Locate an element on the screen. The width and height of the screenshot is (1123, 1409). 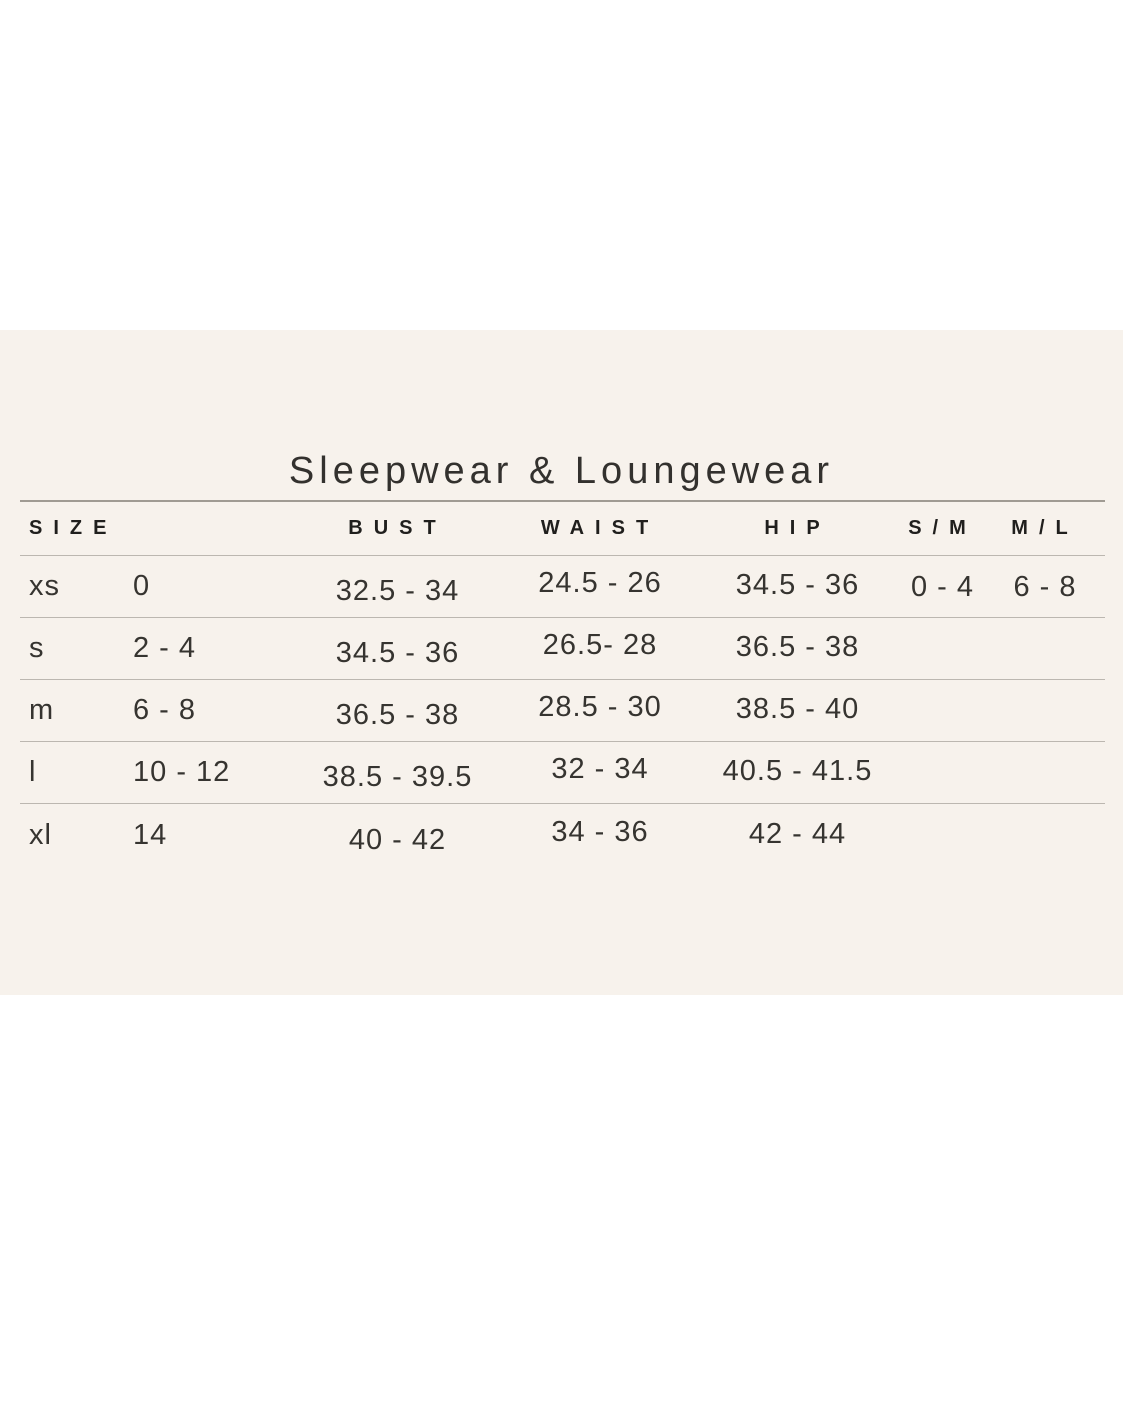
hip-cell: 38.5 - 40 is located at coordinates (797, 709).